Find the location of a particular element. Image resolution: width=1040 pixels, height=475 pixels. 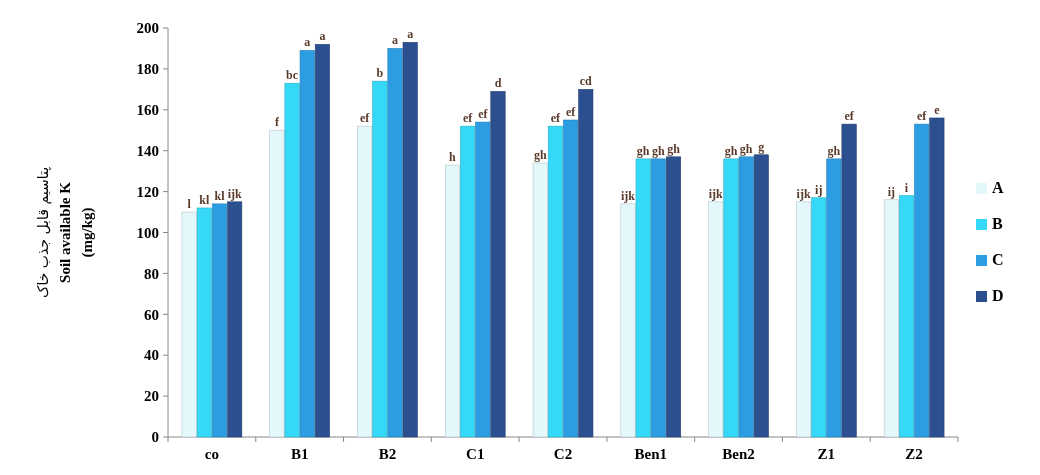

y-tick-label: 80 is located at coordinates (151, 273).